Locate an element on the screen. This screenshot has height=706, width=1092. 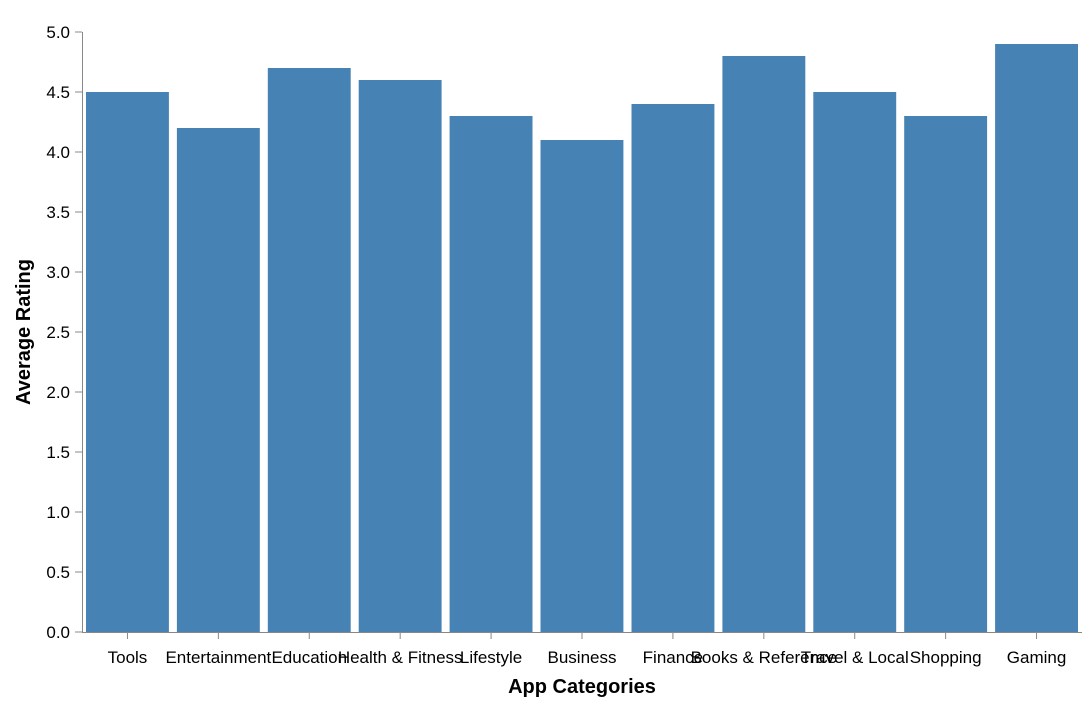
bar-business is located at coordinates (582, 386).